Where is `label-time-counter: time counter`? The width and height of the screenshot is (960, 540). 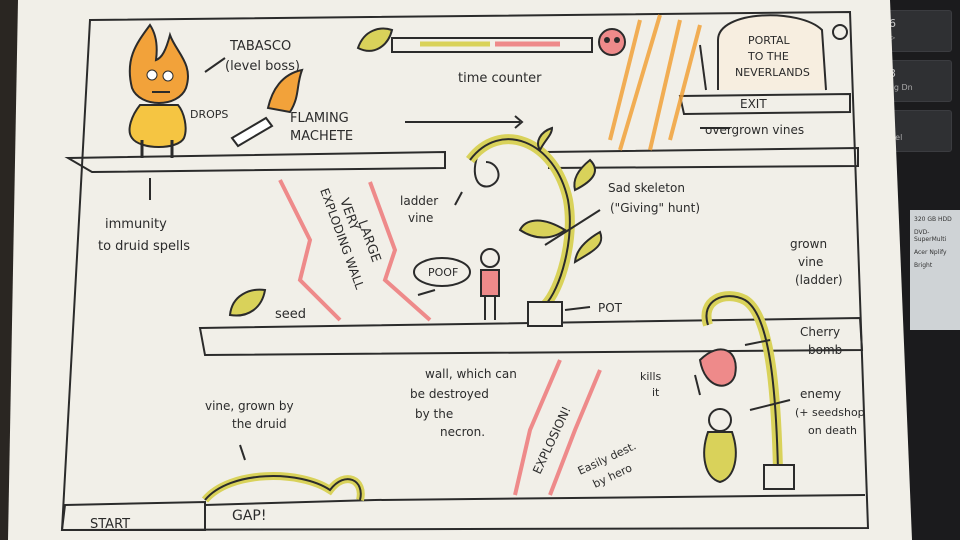 label-time-counter: time counter is located at coordinates (500, 78).